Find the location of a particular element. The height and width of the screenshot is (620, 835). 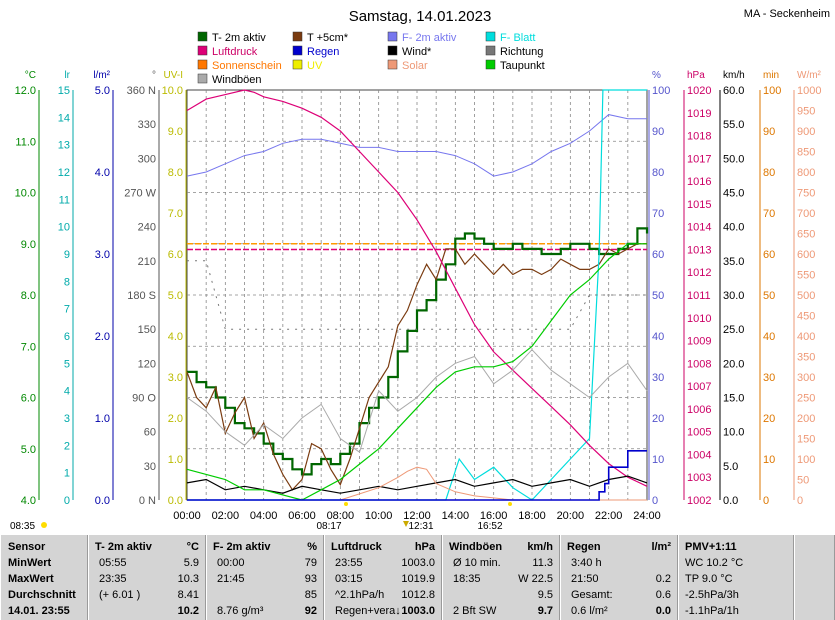

axis-tick-wind-6: 30.0 is located at coordinates (733, 296).